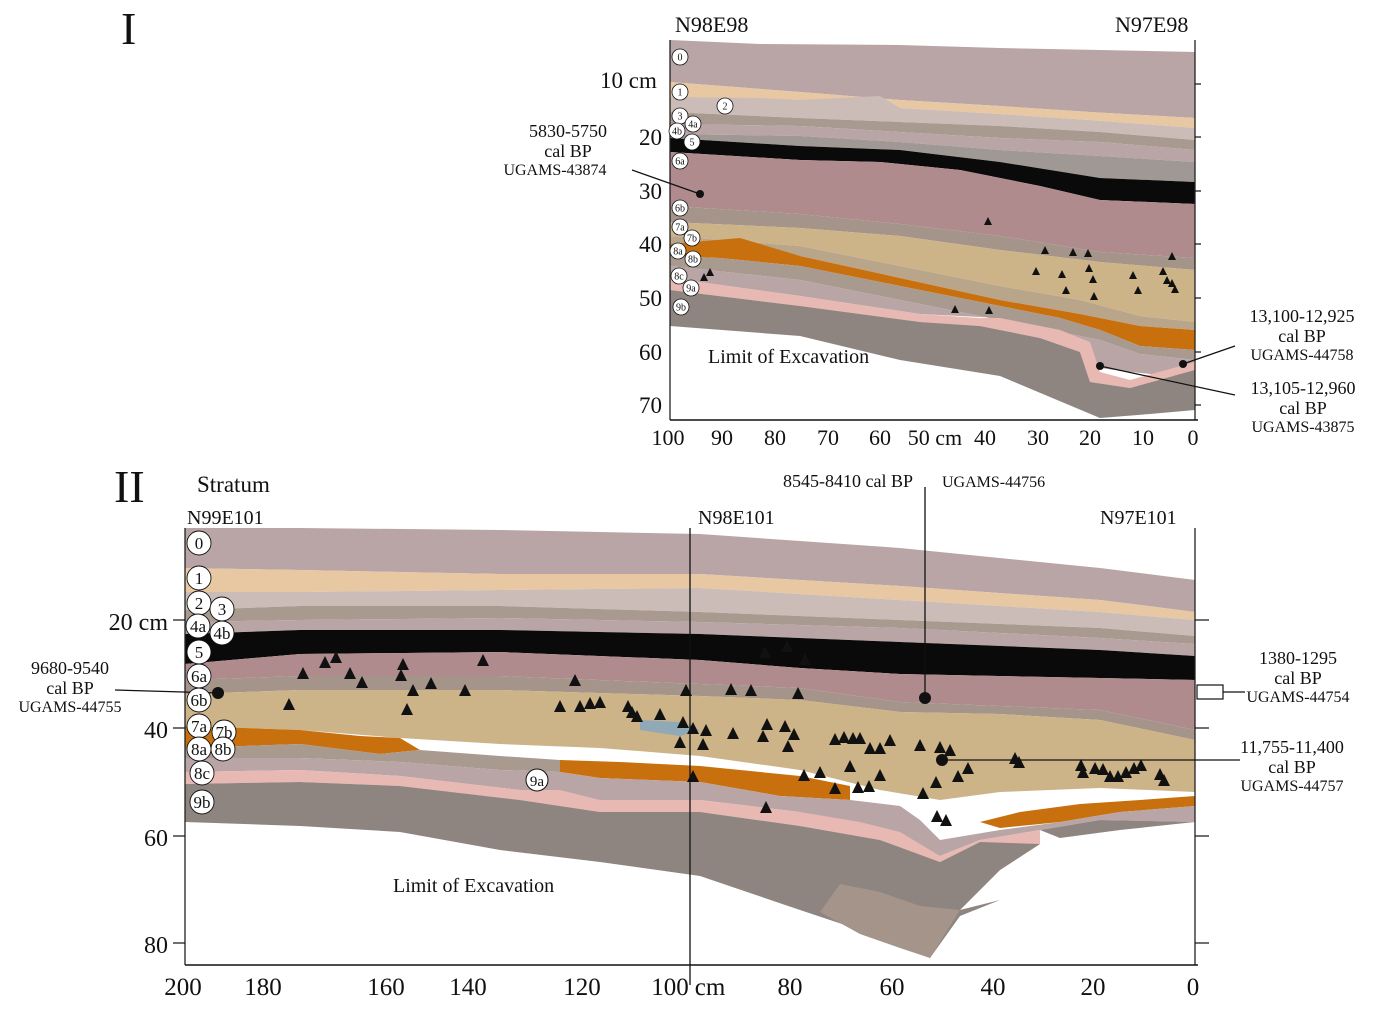 The width and height of the screenshot is (1388, 1014). What do you see at coordinates (932, 158) in the screenshot?
I see `stratum-4b-layer` at bounding box center [932, 158].